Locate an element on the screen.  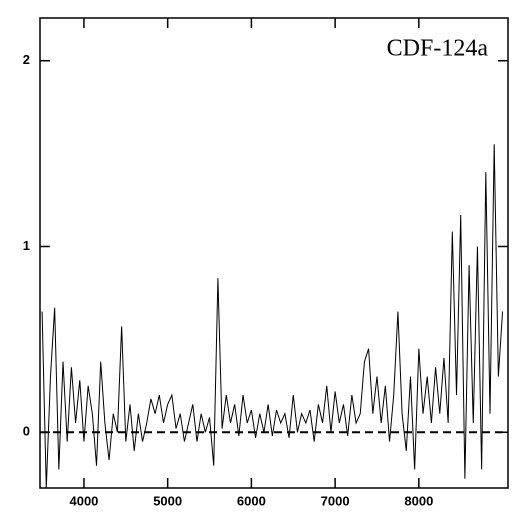
x-tick-label: 7000 is located at coordinates (335, 500).